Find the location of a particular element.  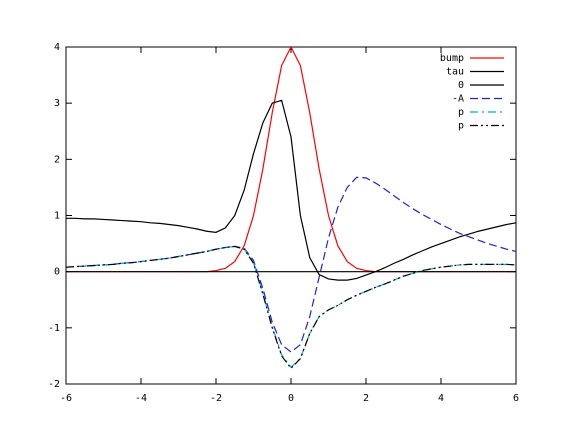

legend-label: 0 is located at coordinates (461, 85).